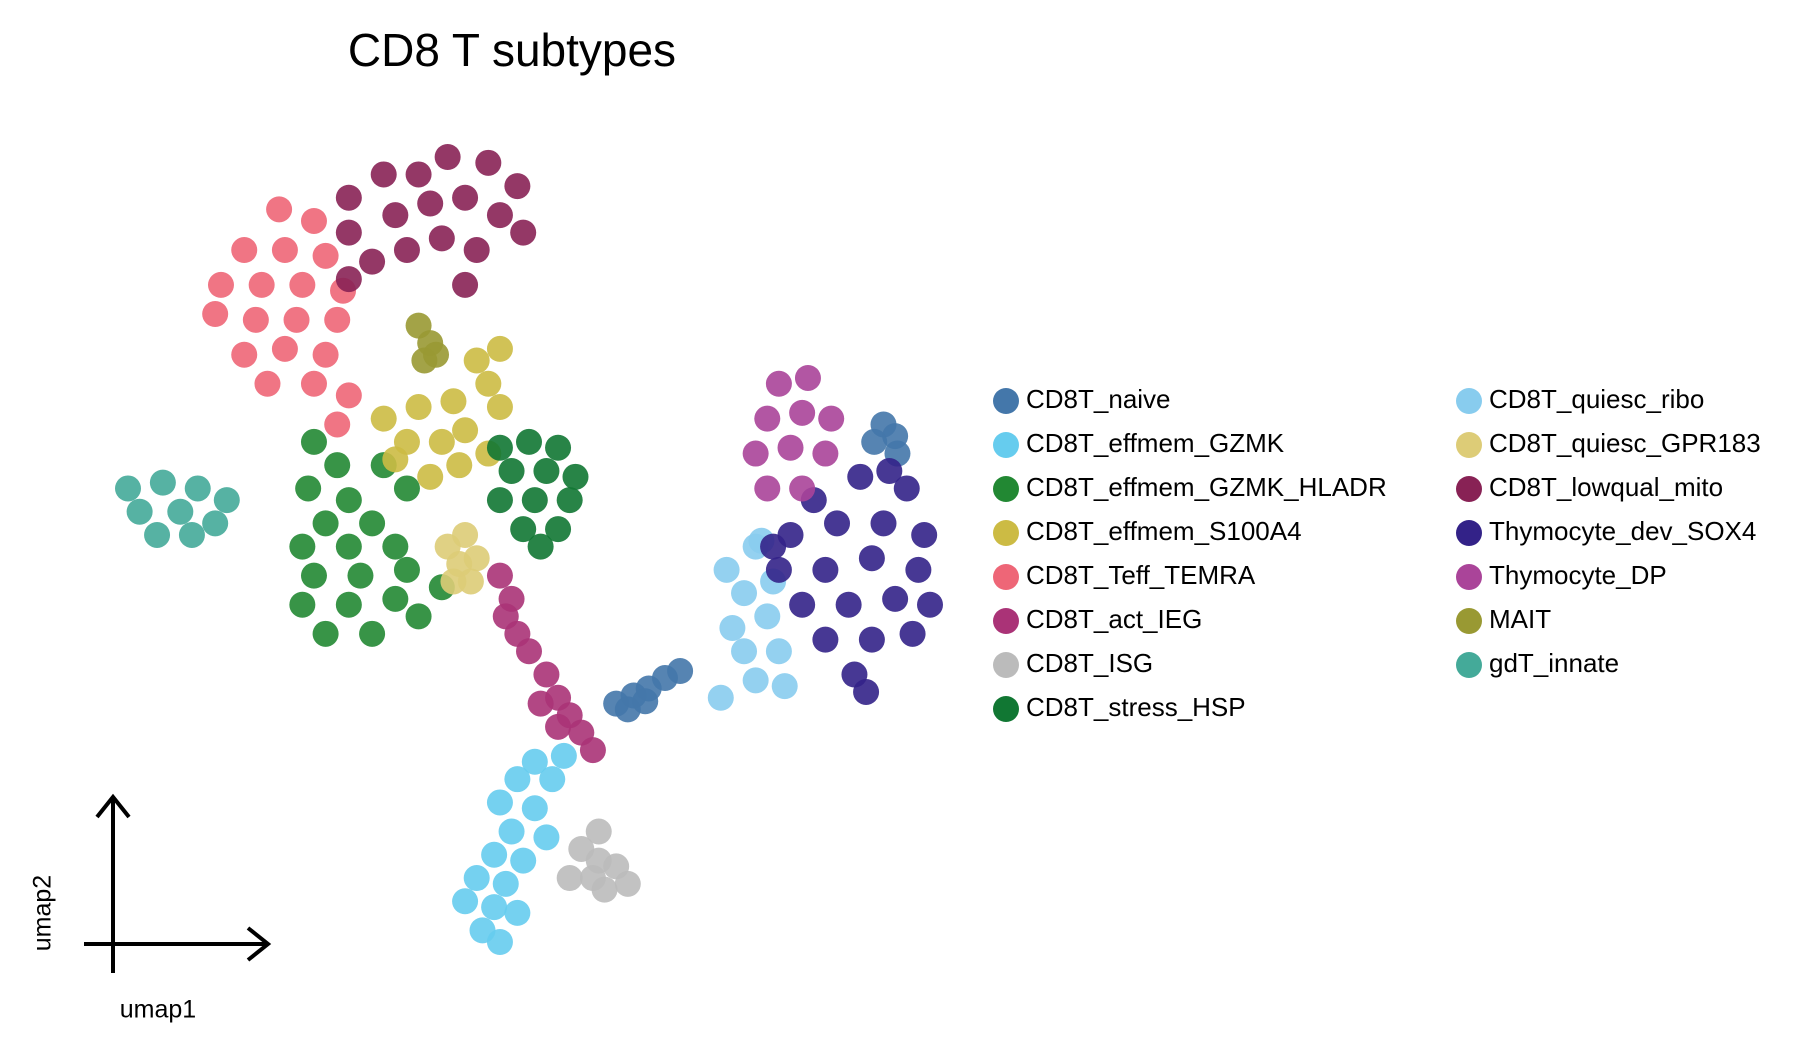  Describe the element at coordinates (512, 50) in the screenshot. I see `chart-title: CD8 T subtypes` at that location.